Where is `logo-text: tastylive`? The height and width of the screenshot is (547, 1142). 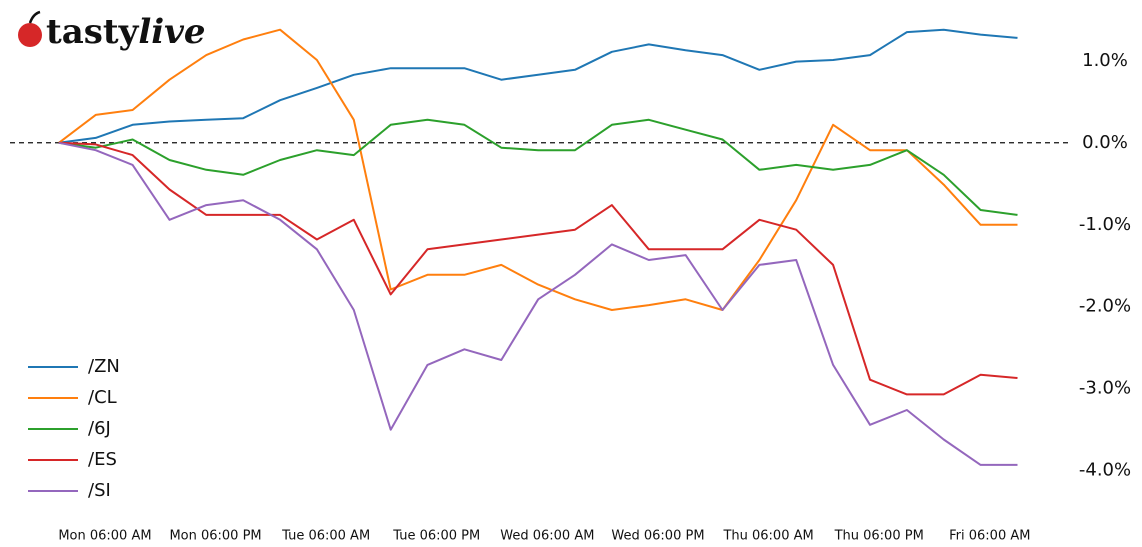
logo-text: tastylive is located at coordinates (126, 32).